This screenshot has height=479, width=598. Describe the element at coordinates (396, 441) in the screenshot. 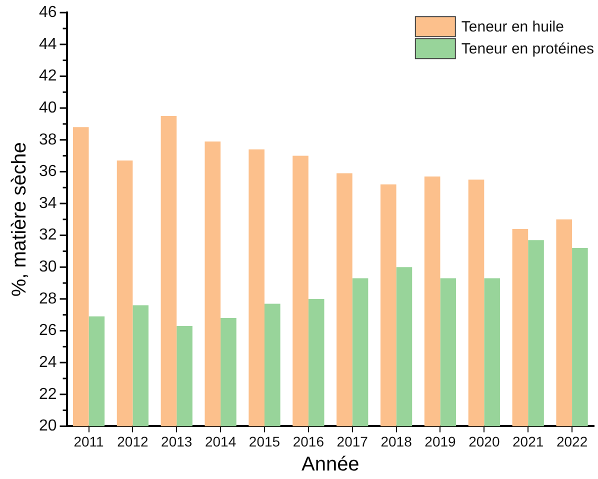

I see `x-tick-label: 2018` at that location.